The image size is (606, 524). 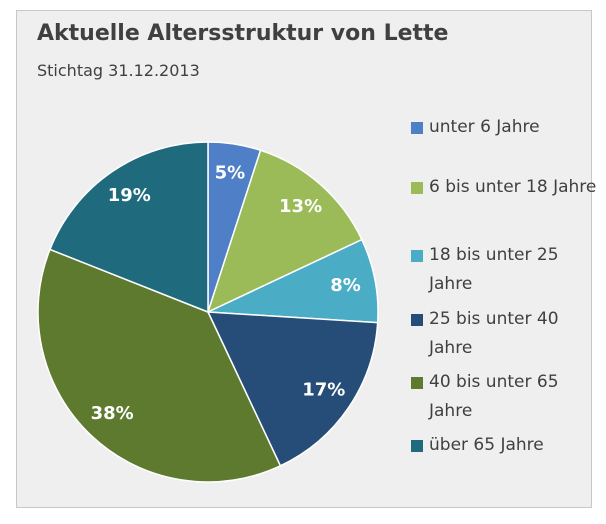 What do you see at coordinates (323, 390) in the screenshot?
I see `data-label: 17%` at bounding box center [323, 390].